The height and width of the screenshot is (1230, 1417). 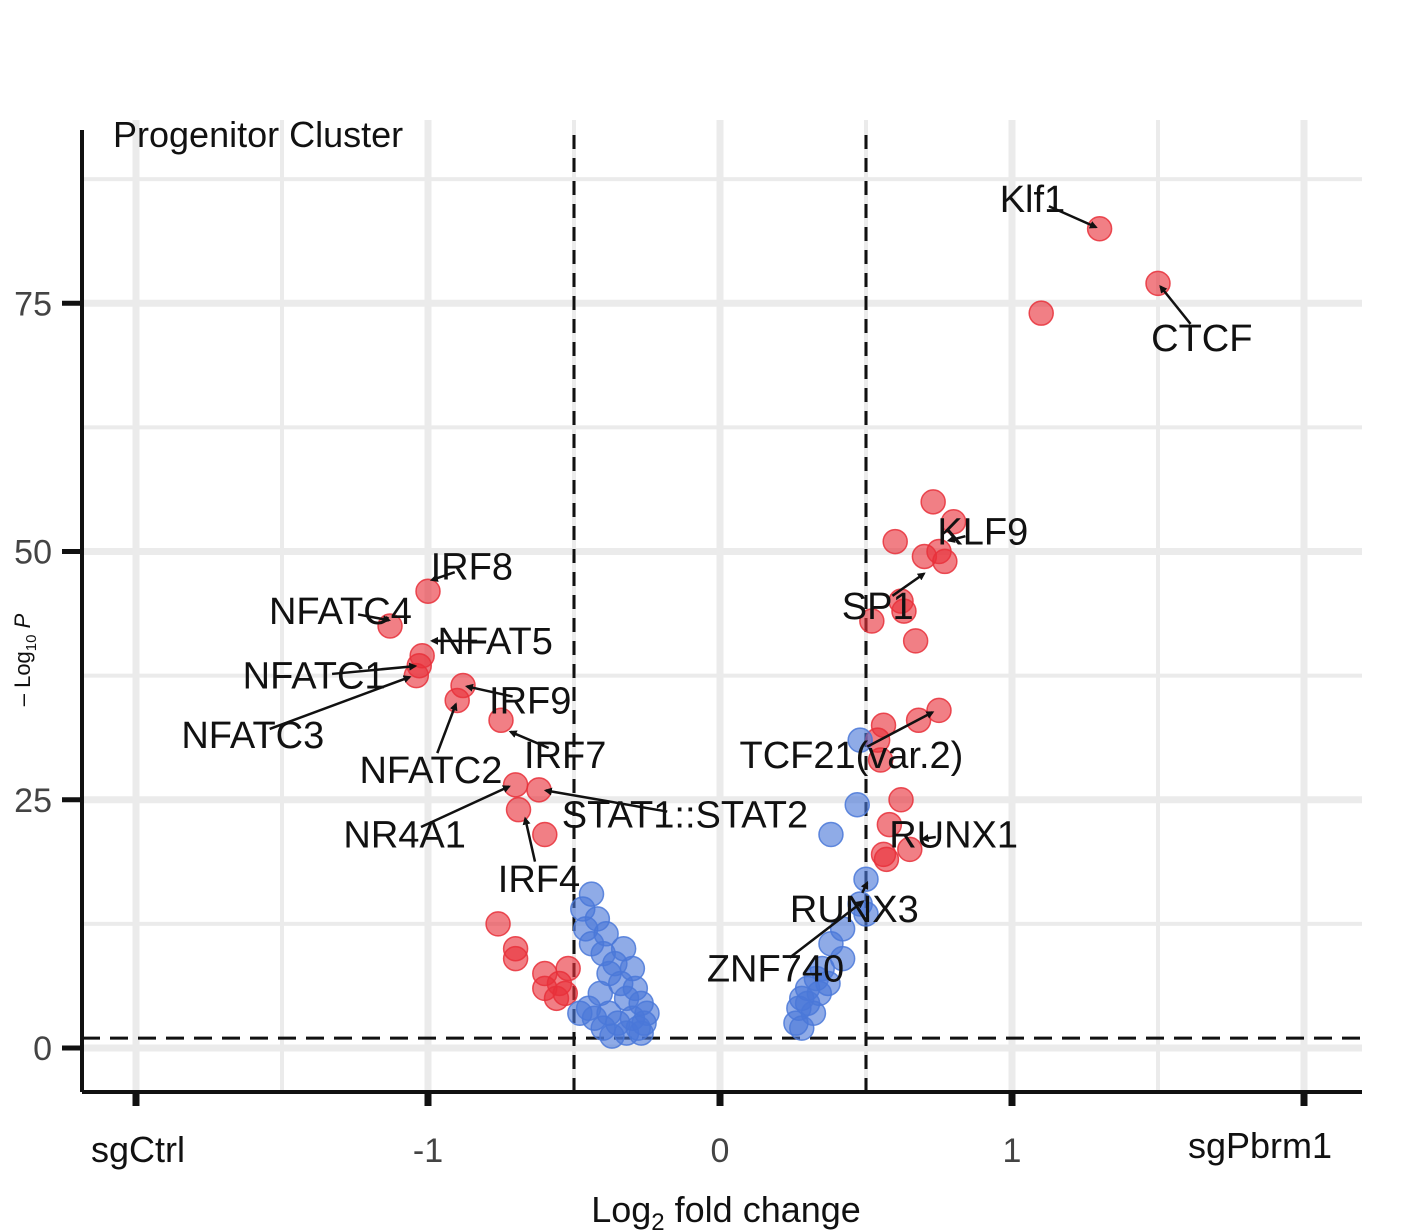 I want to click on annotation-label: NFATC3, so click(x=252, y=736).